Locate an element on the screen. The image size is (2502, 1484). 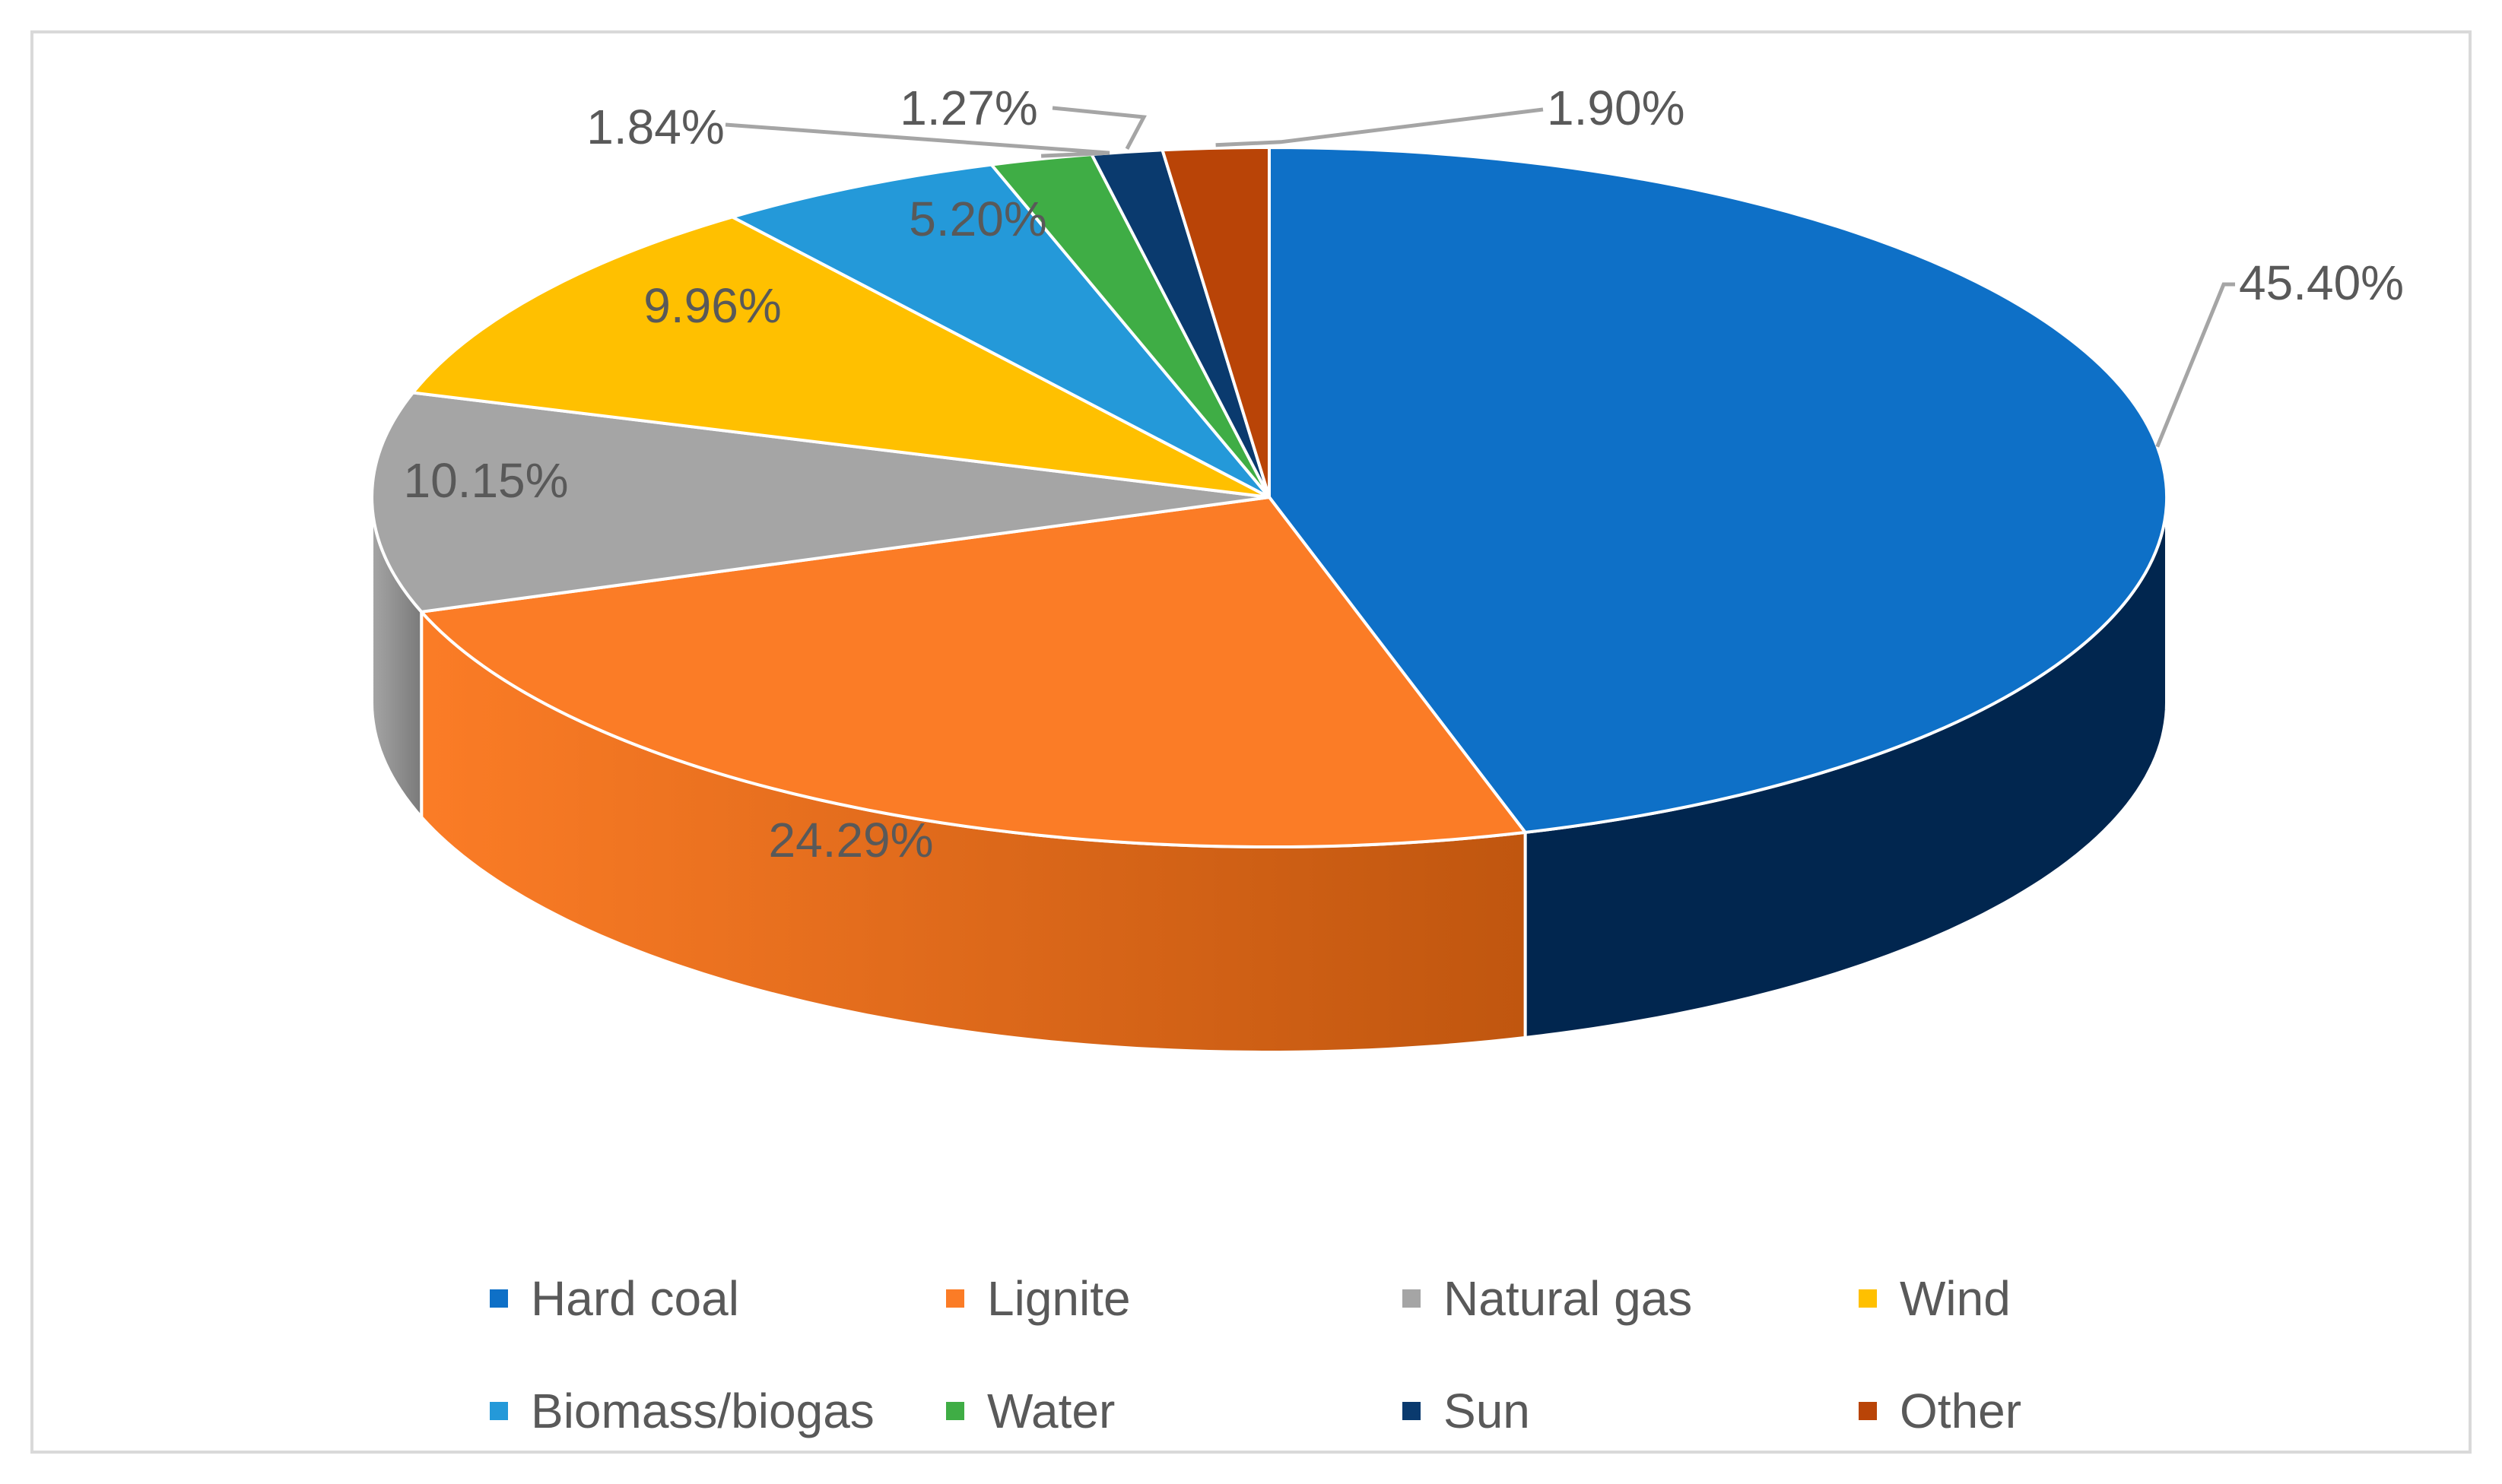
data-label: 1.90% is located at coordinates (1615, 108).